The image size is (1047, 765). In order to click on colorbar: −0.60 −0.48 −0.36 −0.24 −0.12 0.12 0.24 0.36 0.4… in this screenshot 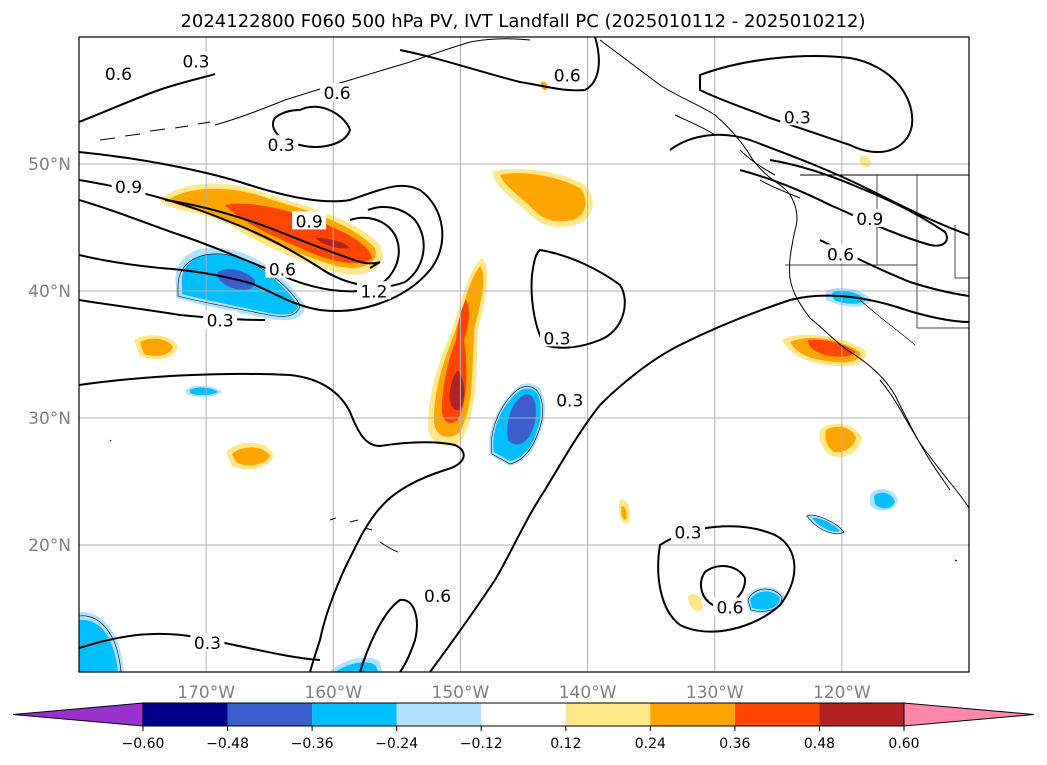, I will do `click(523, 727)`.